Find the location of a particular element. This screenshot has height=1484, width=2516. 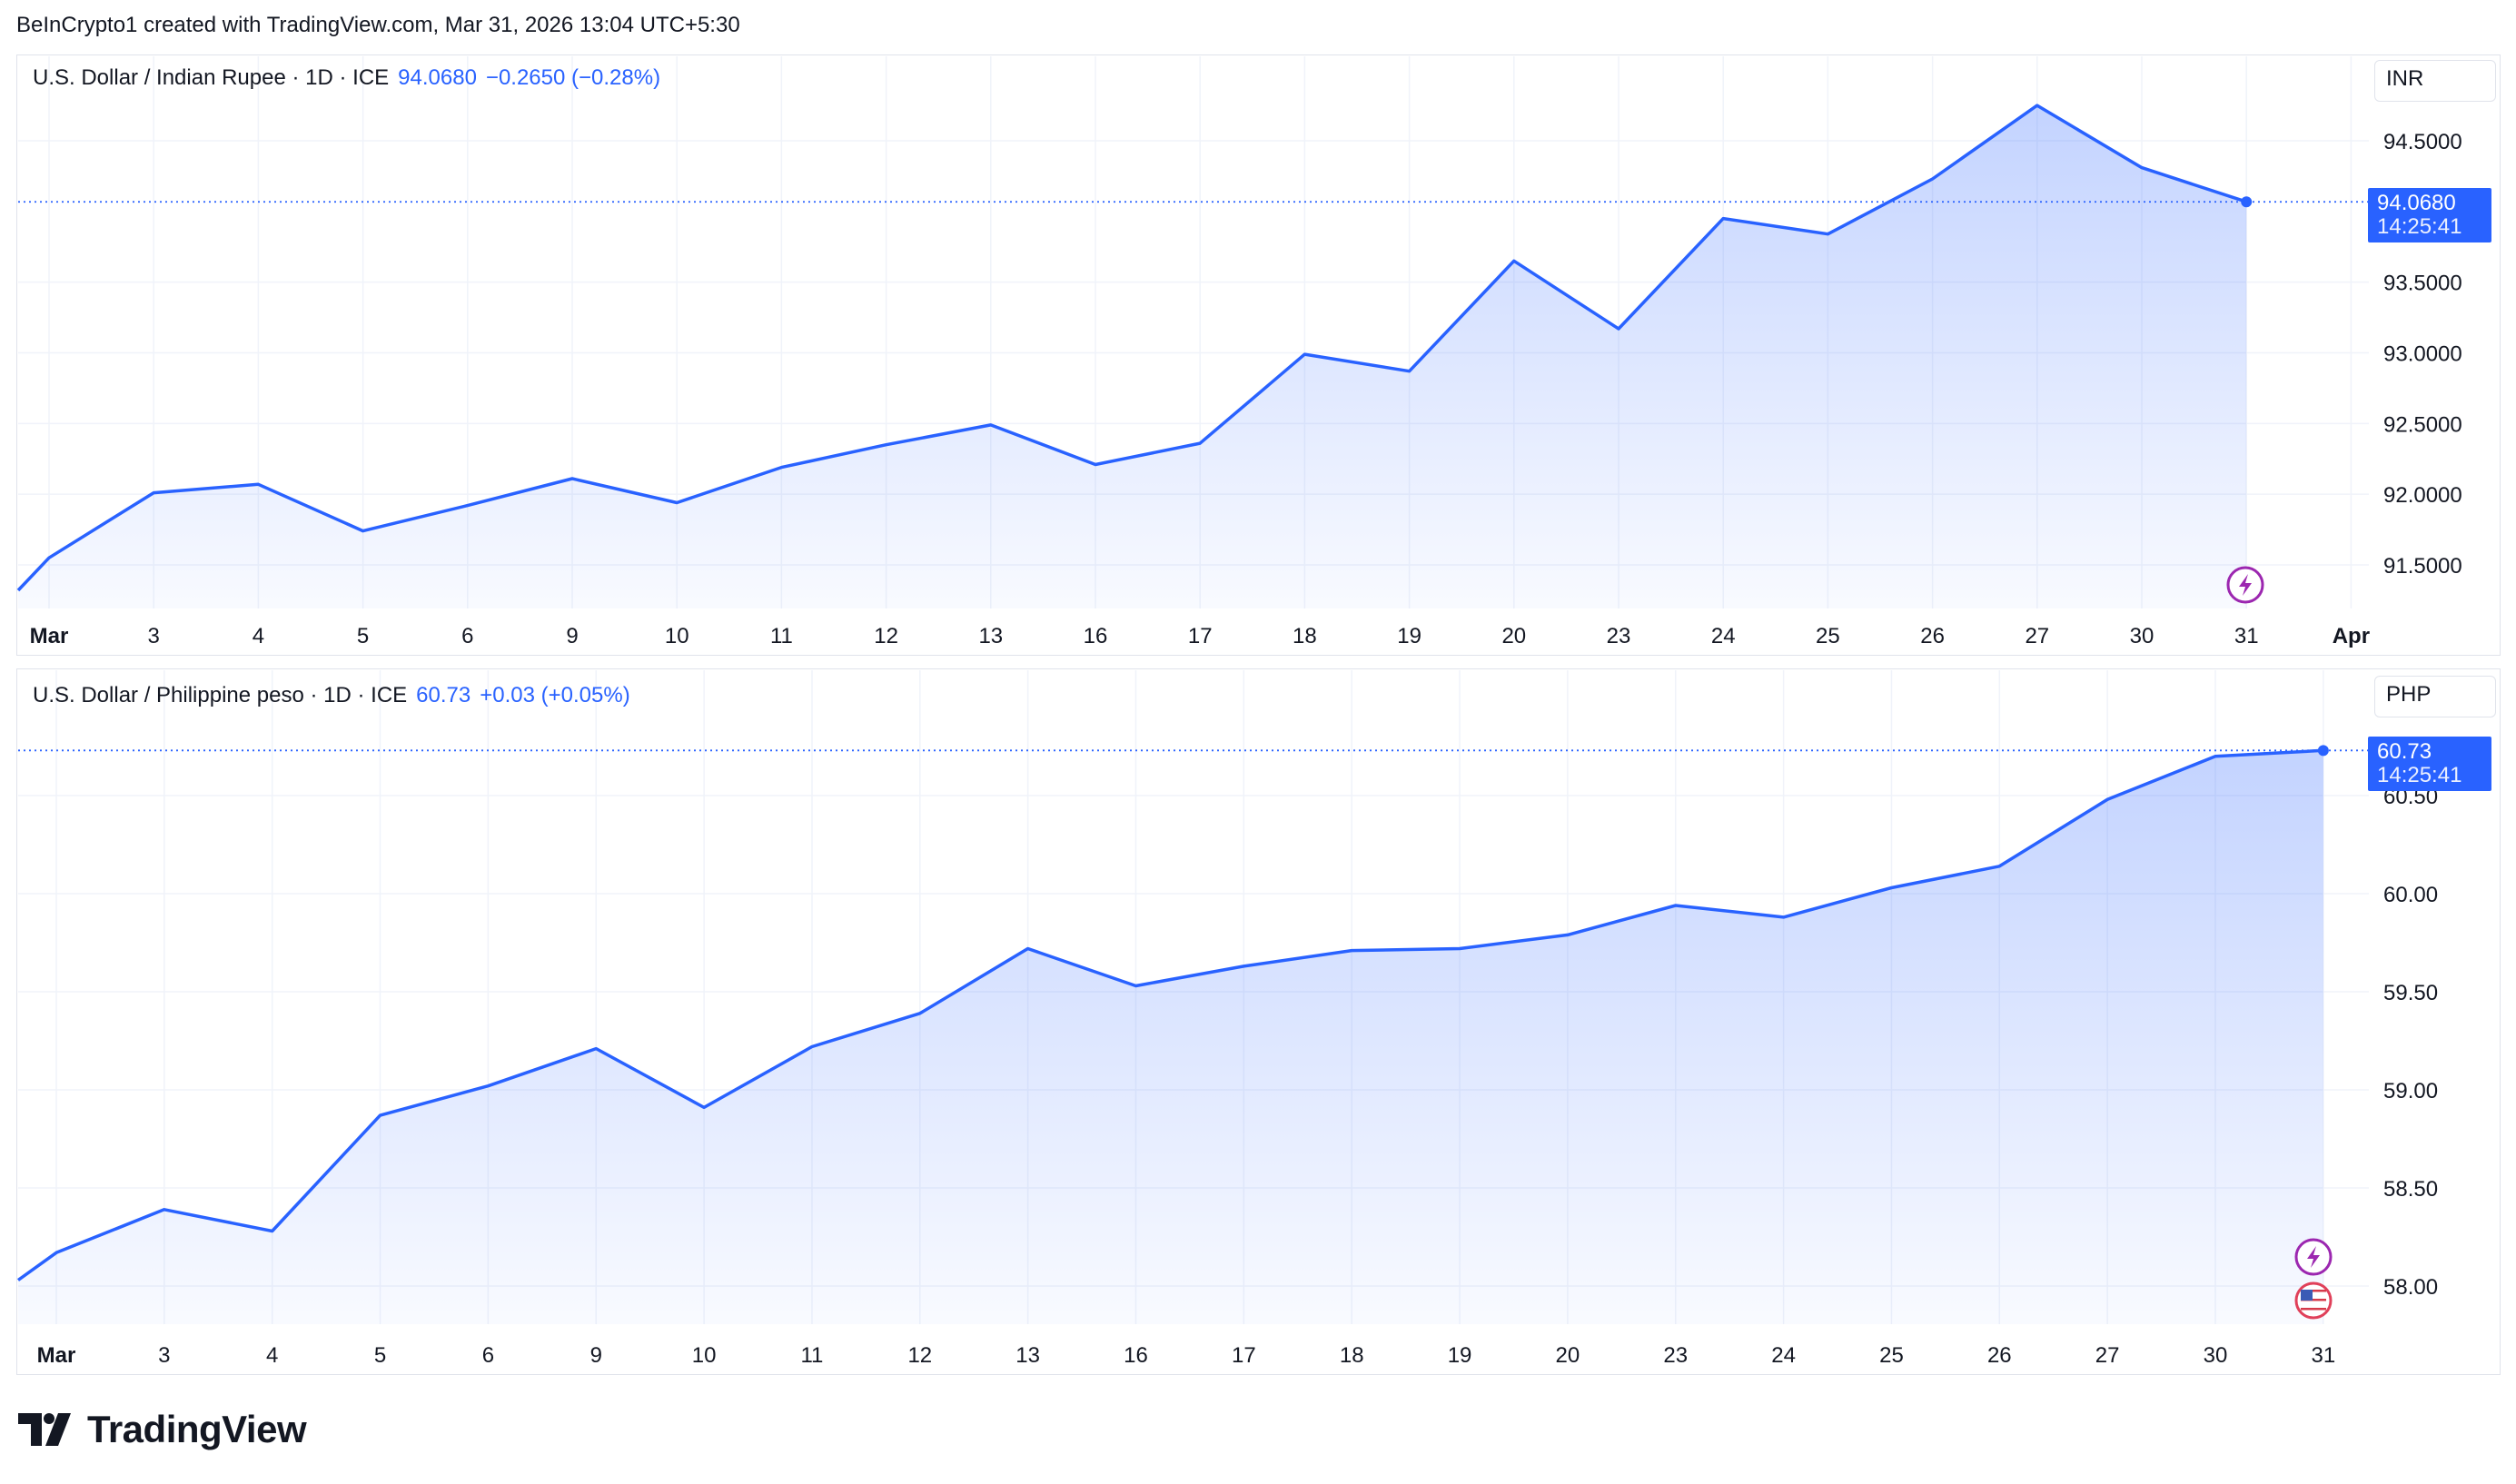

y-tick-label-0-5: 94.5000 is located at coordinates (2422, 142).